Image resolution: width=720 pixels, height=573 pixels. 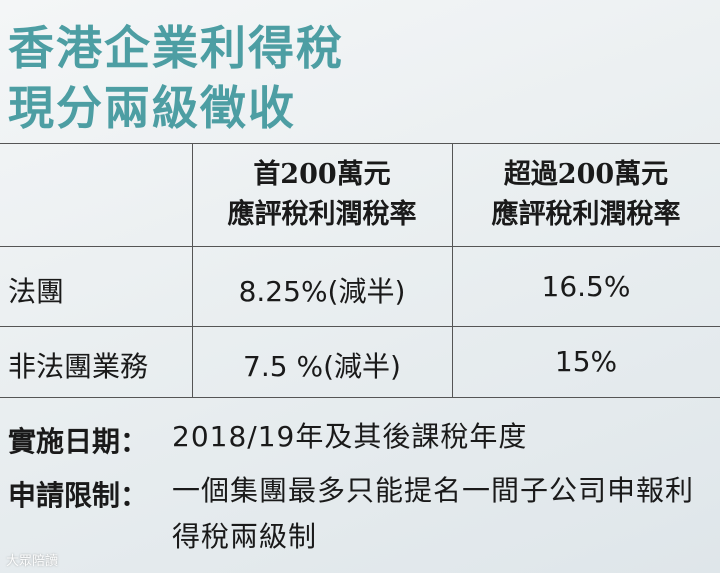 I want to click on note-label: 實施日期：, so click(x=78, y=441).